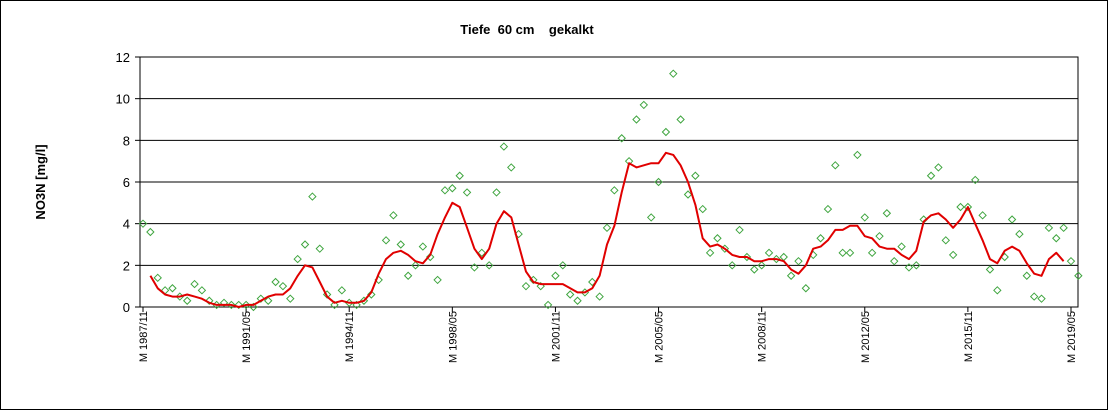 Image resolution: width=1108 pixels, height=410 pixels. What do you see at coordinates (247, 337) in the screenshot?
I see `x-tick-label: M 1991/05` at bounding box center [247, 337].